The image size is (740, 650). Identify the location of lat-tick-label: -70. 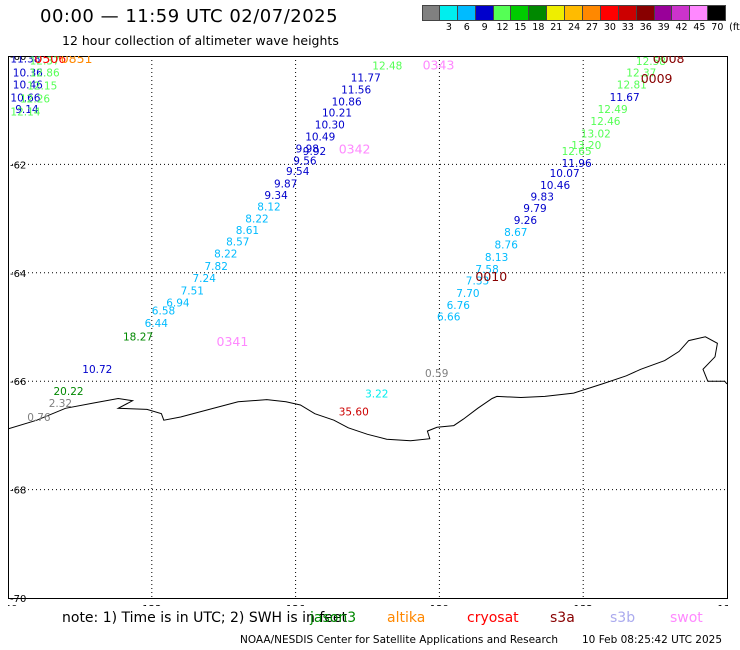
(18, 599).